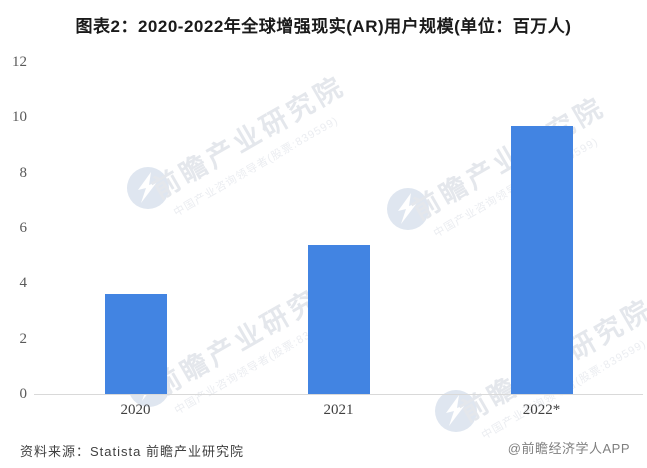  I want to click on y-tick-label-12: 12, so click(19, 62).